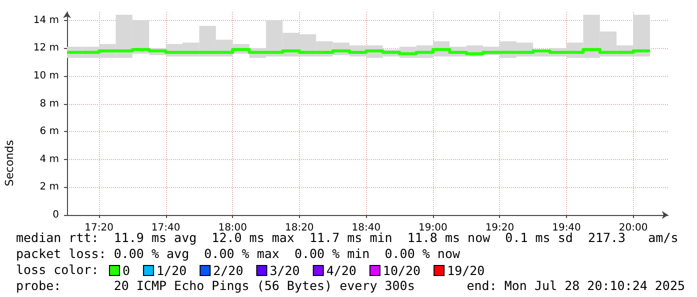 This screenshot has height=297, width=697. I want to click on y-axis-title: Seconds, so click(9, 163).